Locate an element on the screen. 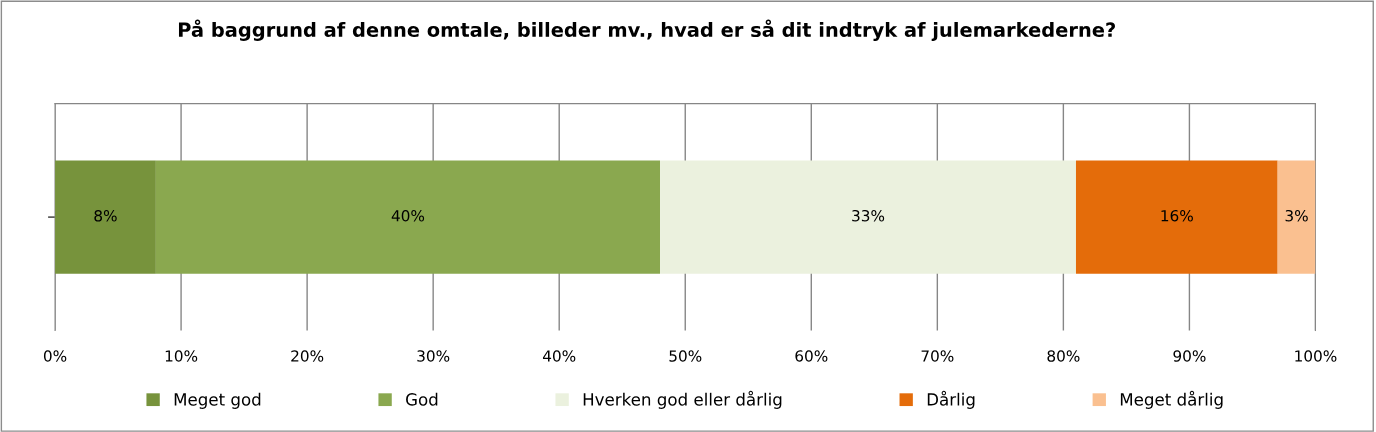 This screenshot has height=432, width=1376. x-tick-label: 40% is located at coordinates (559, 356).